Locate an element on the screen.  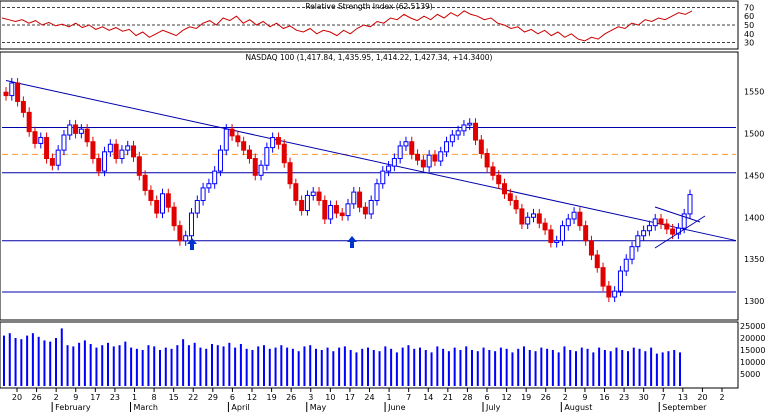
x-day-label: 24 is located at coordinates (369, 397).